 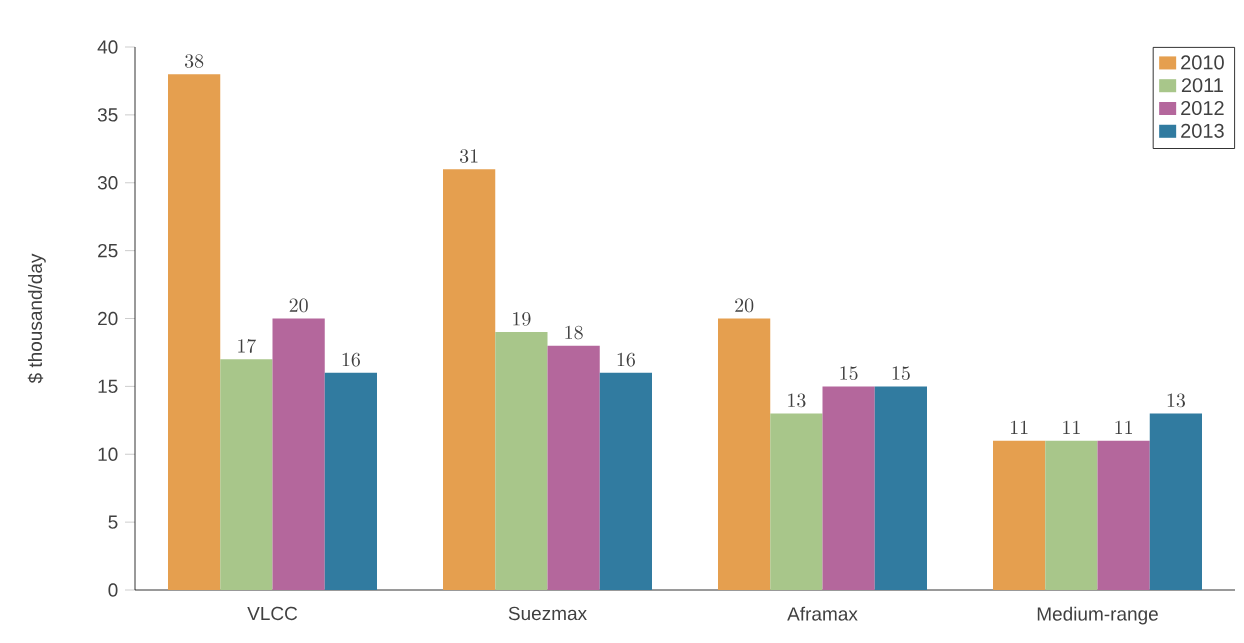 What do you see at coordinates (1202, 62) in the screenshot?
I see `legend-label: 2010` at bounding box center [1202, 62].